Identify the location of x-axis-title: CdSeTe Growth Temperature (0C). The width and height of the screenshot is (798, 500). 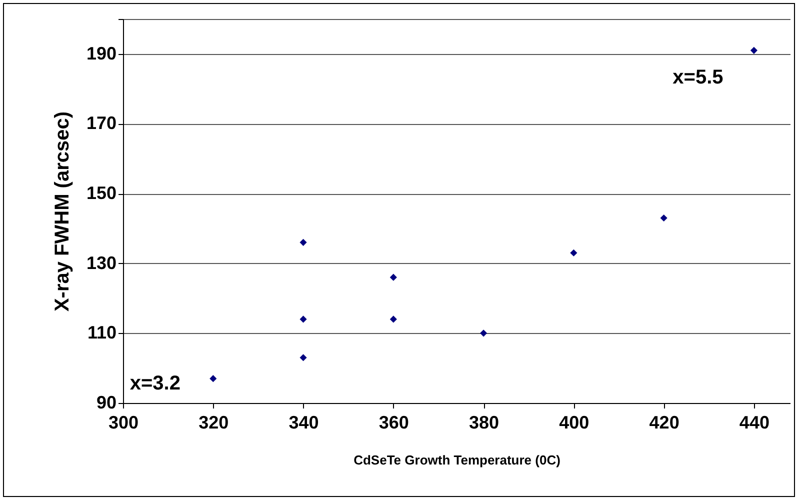
(457, 460).